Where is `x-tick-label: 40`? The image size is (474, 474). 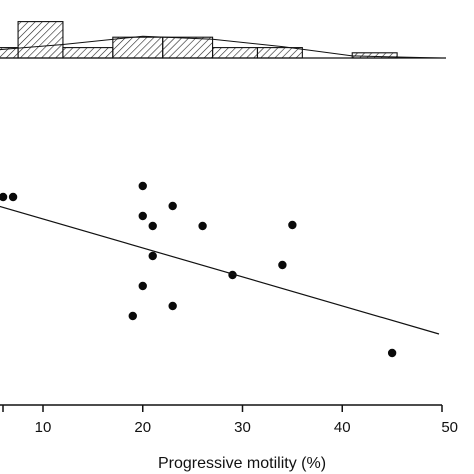 x-tick-label: 40 is located at coordinates (342, 427).